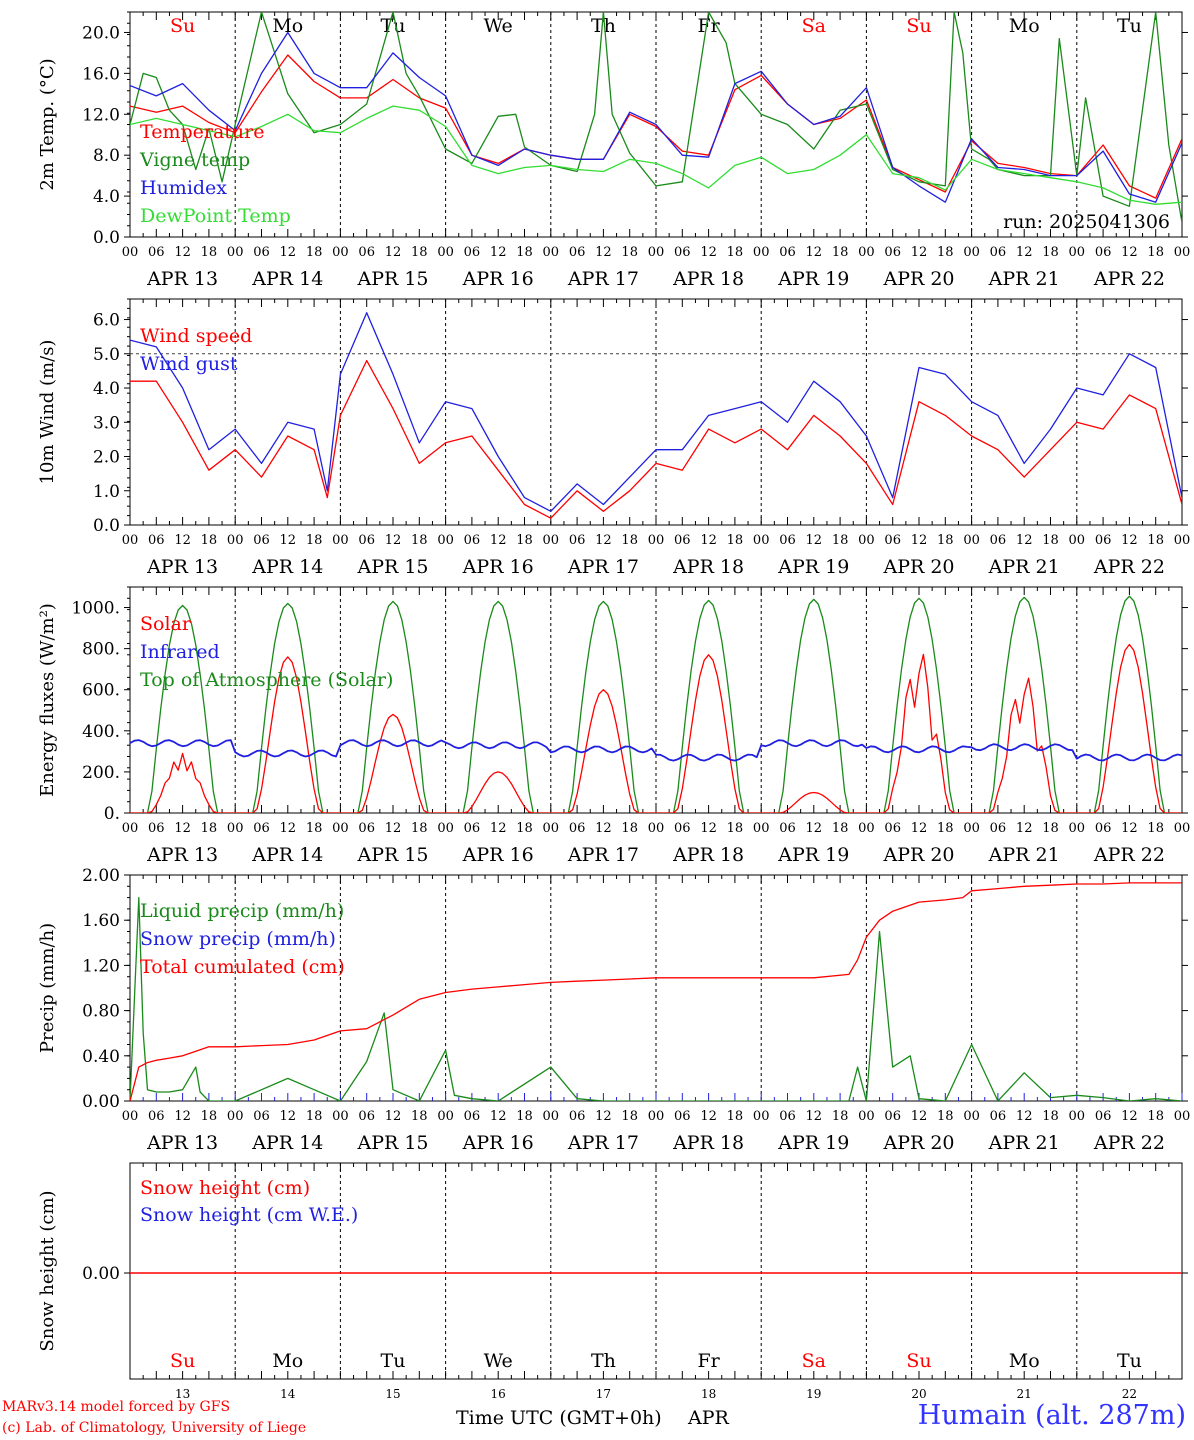 This screenshot has width=1194, height=1440. Describe the element at coordinates (266, 680) in the screenshot. I see `legend-entry: Top of Atmosphere (Solar)` at that location.